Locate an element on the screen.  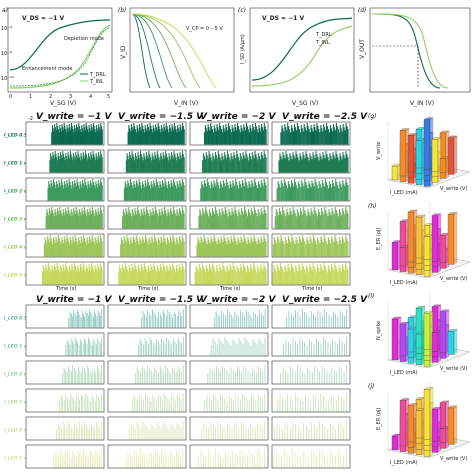
grid-top-xlabel-2: Time (s) is located at coordinates (229, 289).